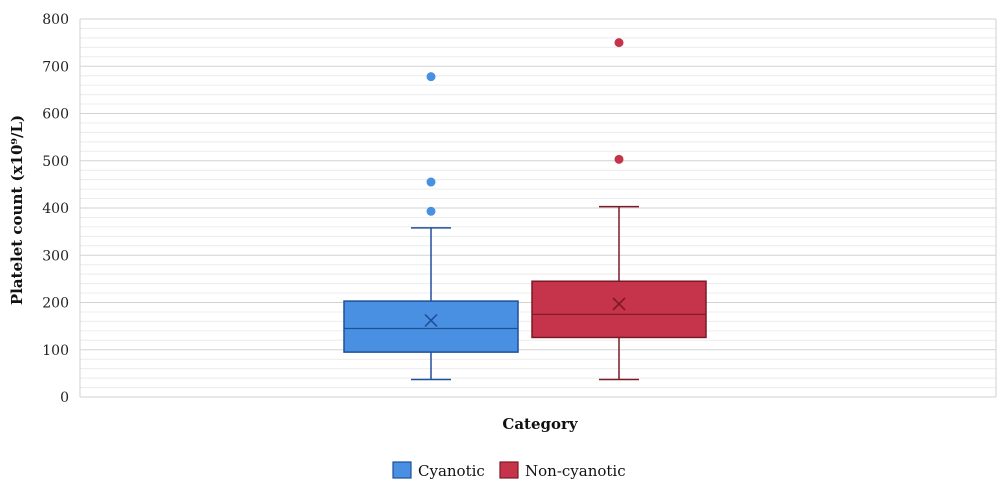  What do you see at coordinates (17, 210) in the screenshot?
I see `y-axis-title: Platelet count (x10⁹/L)` at bounding box center [17, 210].